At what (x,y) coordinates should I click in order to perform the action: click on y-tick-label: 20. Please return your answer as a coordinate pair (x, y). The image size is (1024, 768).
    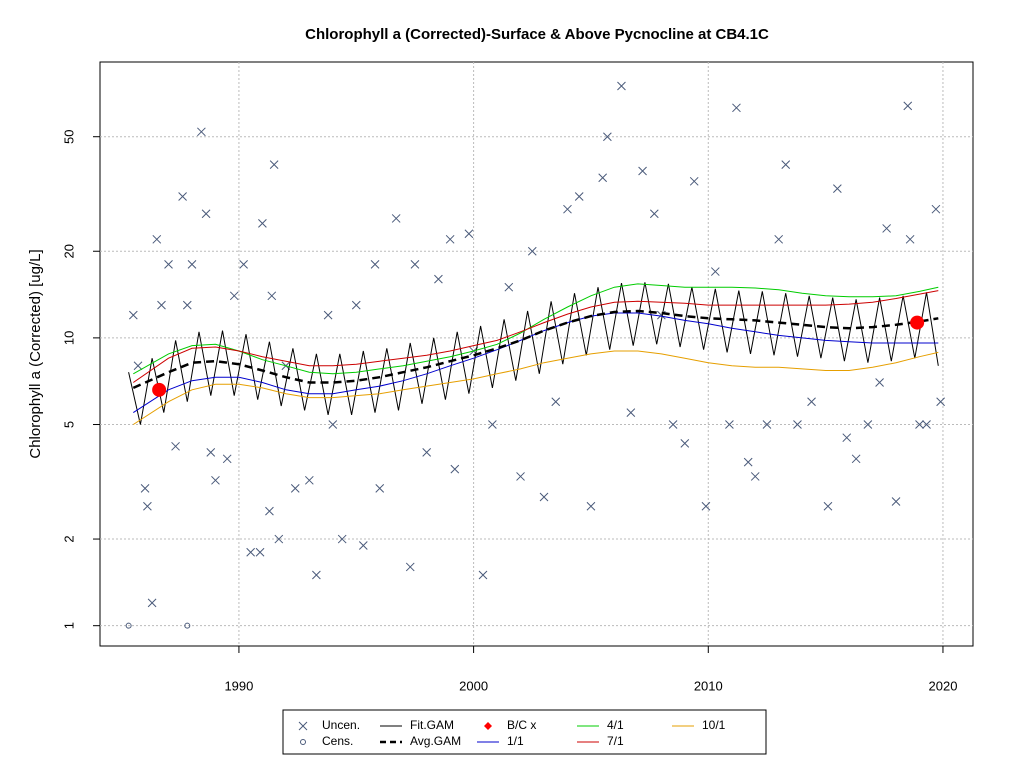
    Looking at the image, I should click on (68, 251).